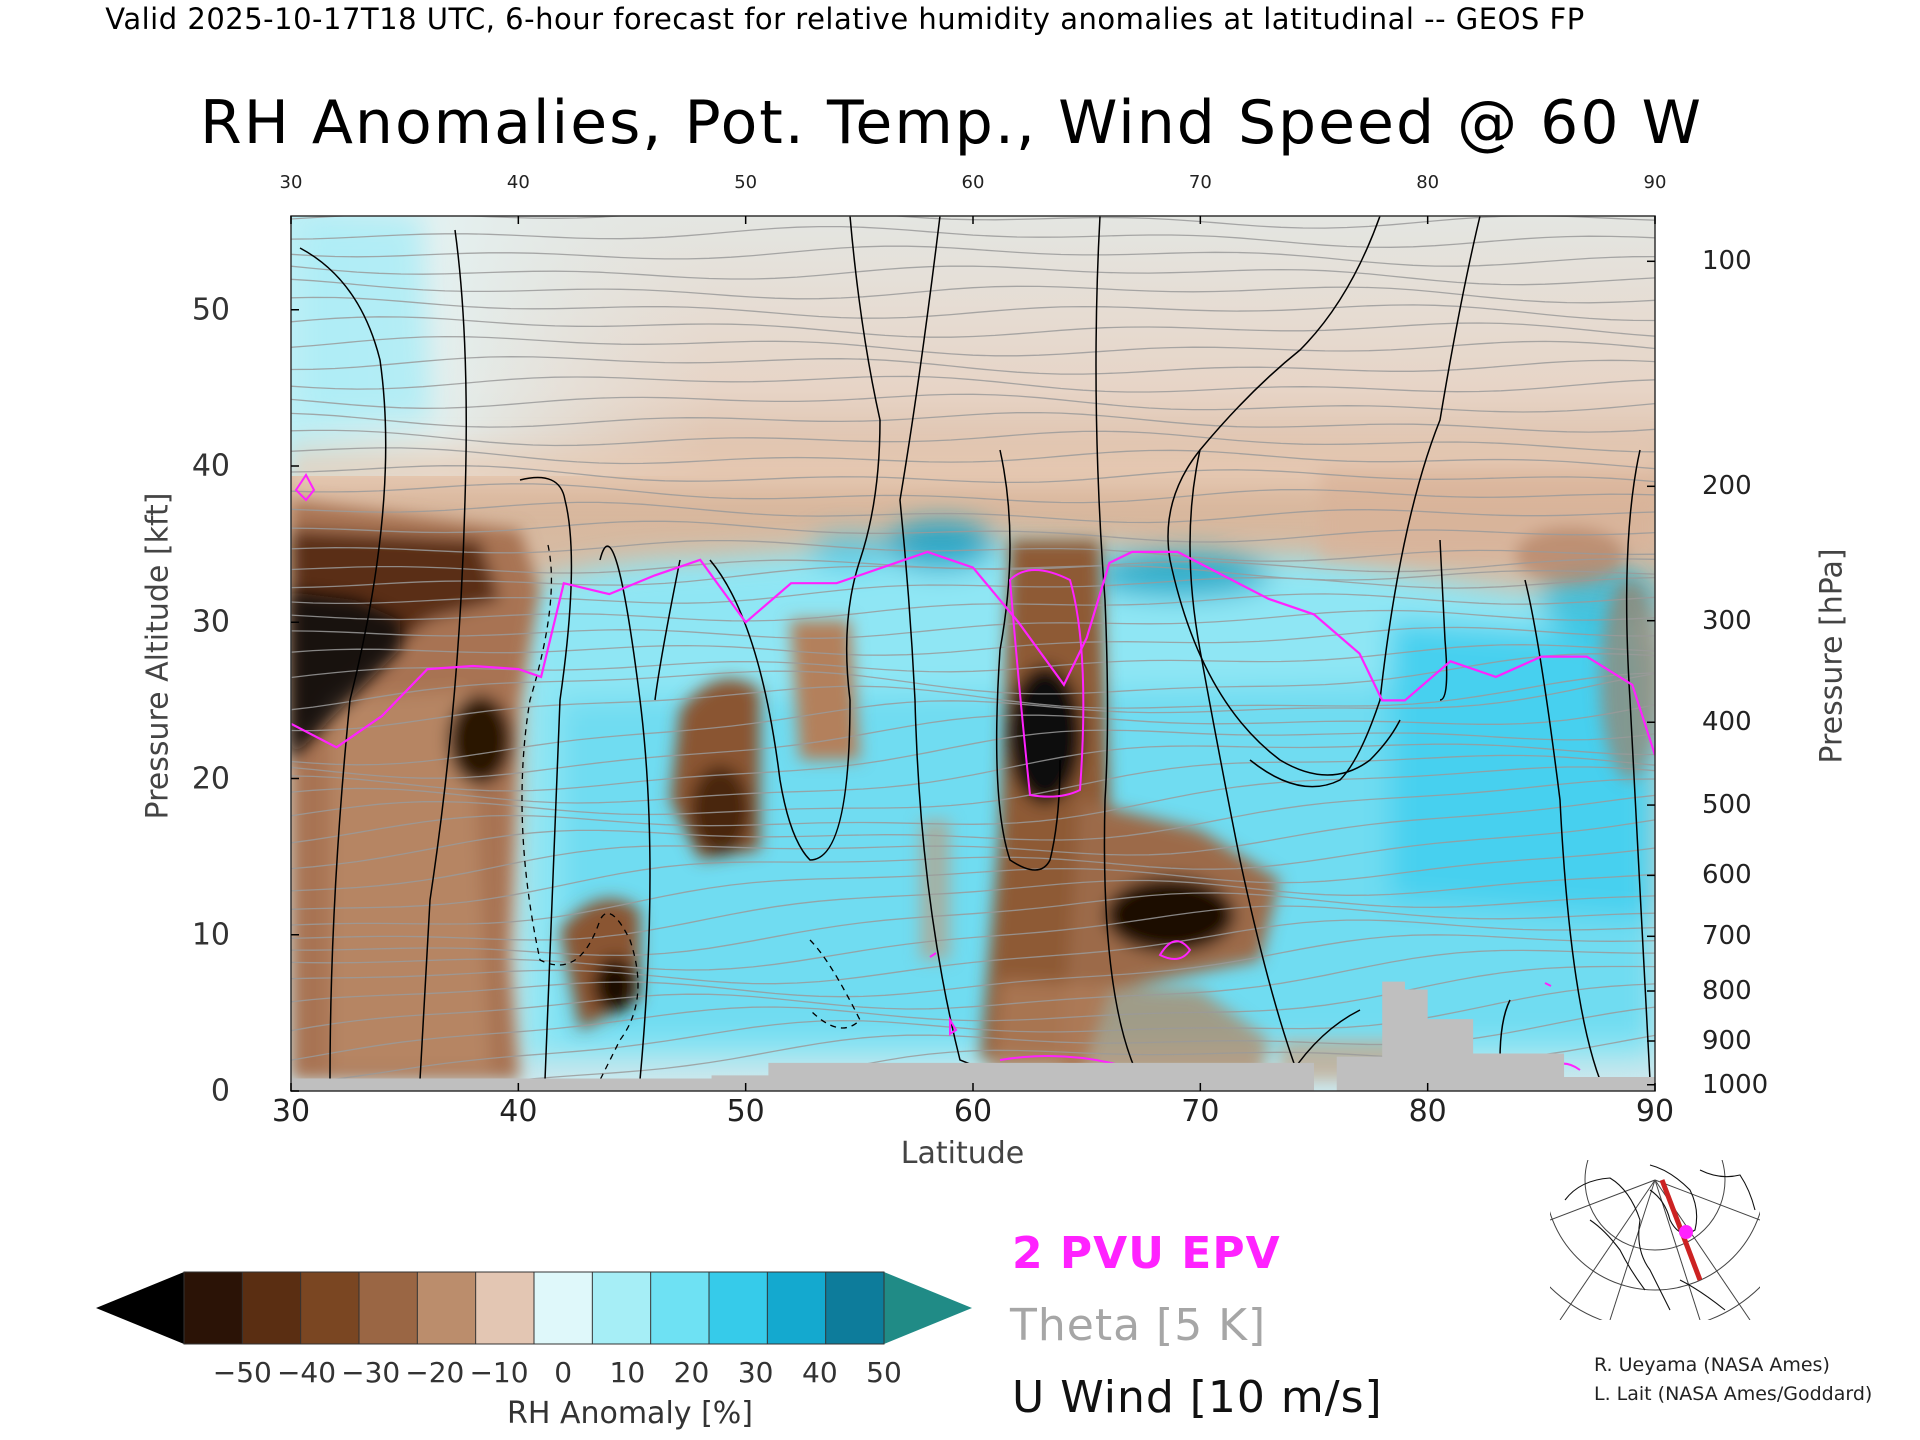 Image resolution: width=1920 pixels, height=1440 pixels. What do you see at coordinates (820, 1372) in the screenshot?
I see `colorbar-tick-label: 40` at bounding box center [820, 1372].